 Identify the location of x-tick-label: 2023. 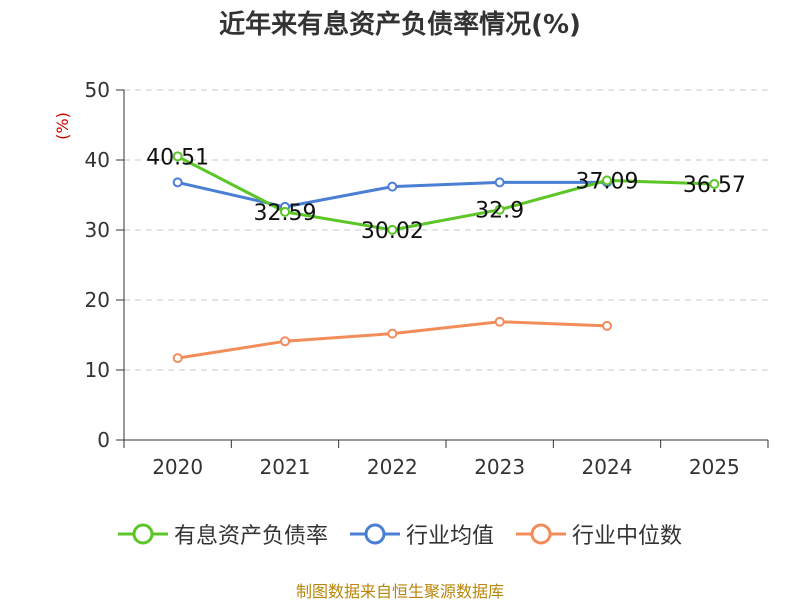
(499, 467).